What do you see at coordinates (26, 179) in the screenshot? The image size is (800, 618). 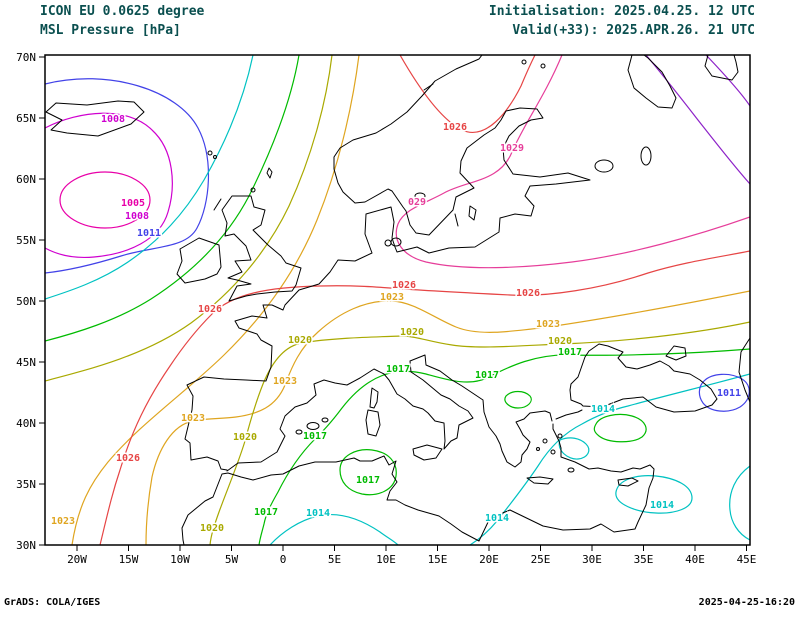 I see `y-axis-tick-label: 60N` at bounding box center [26, 179].